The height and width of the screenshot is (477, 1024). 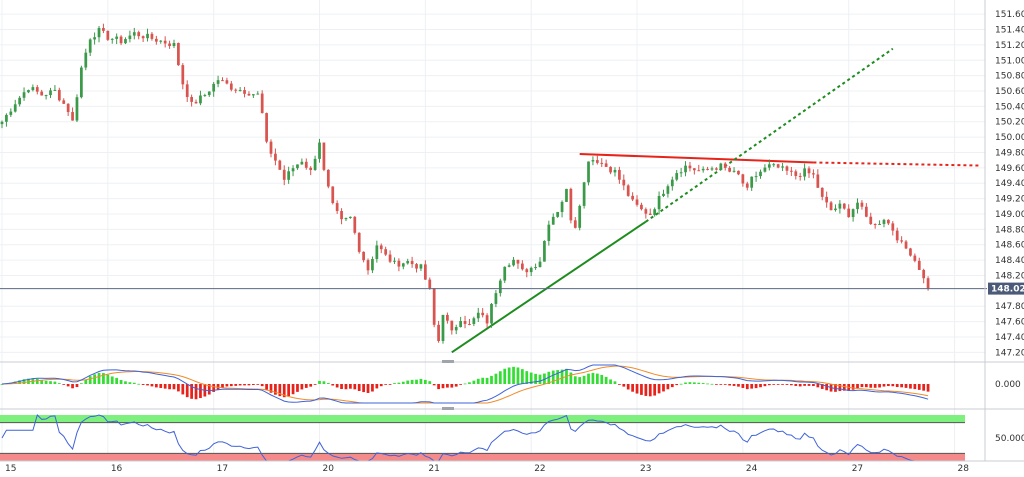 I want to click on price-tick-label: 150.000, so click(x=1009, y=138).